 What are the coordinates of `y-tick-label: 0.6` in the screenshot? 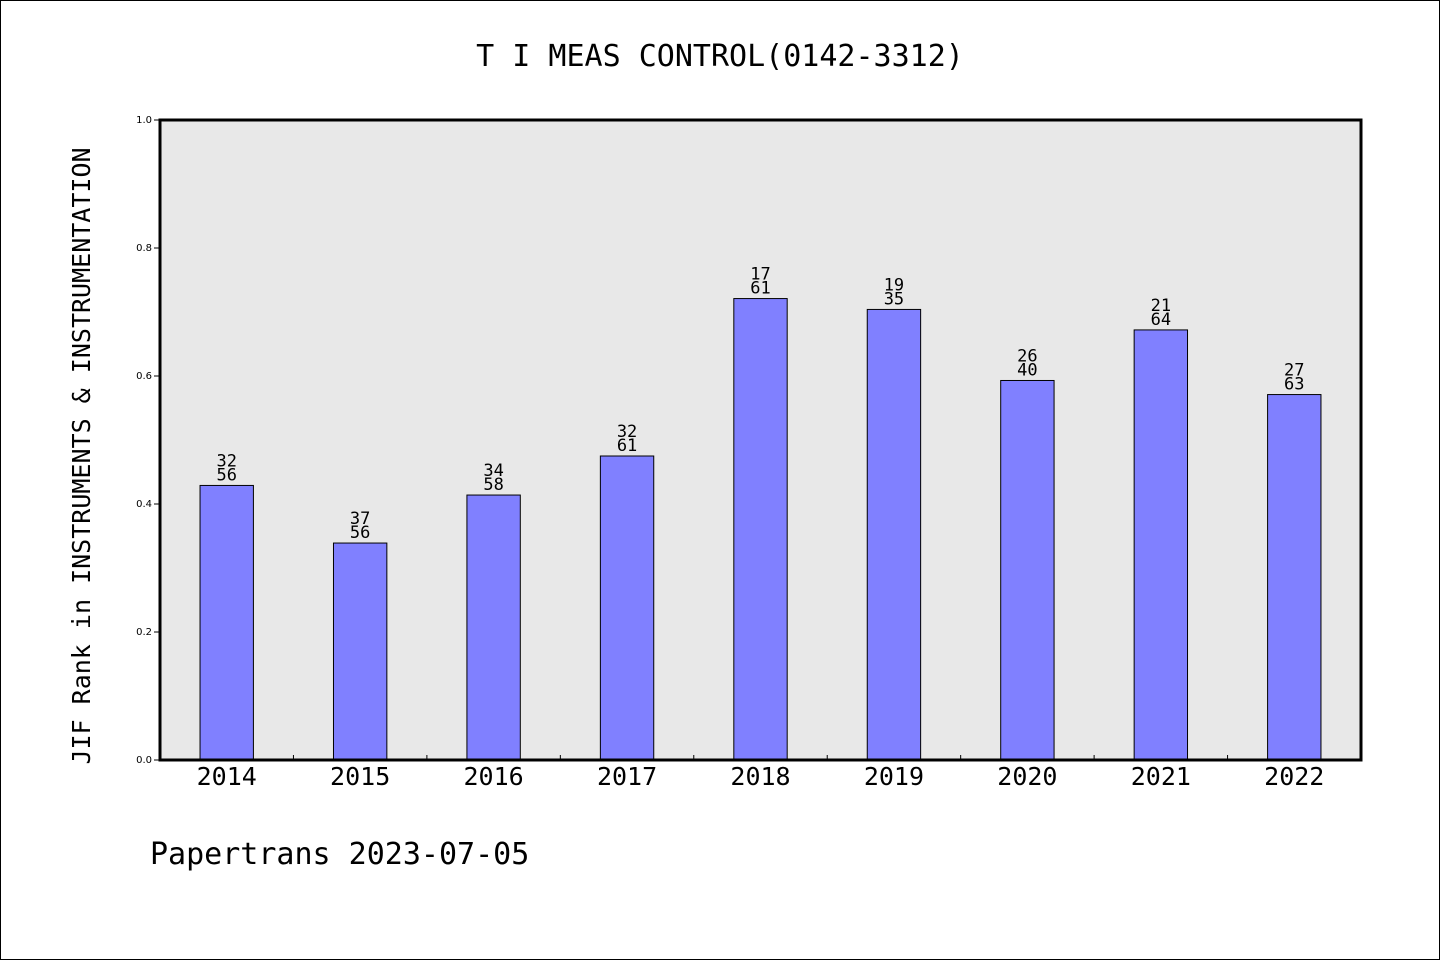 It's located at (144, 376).